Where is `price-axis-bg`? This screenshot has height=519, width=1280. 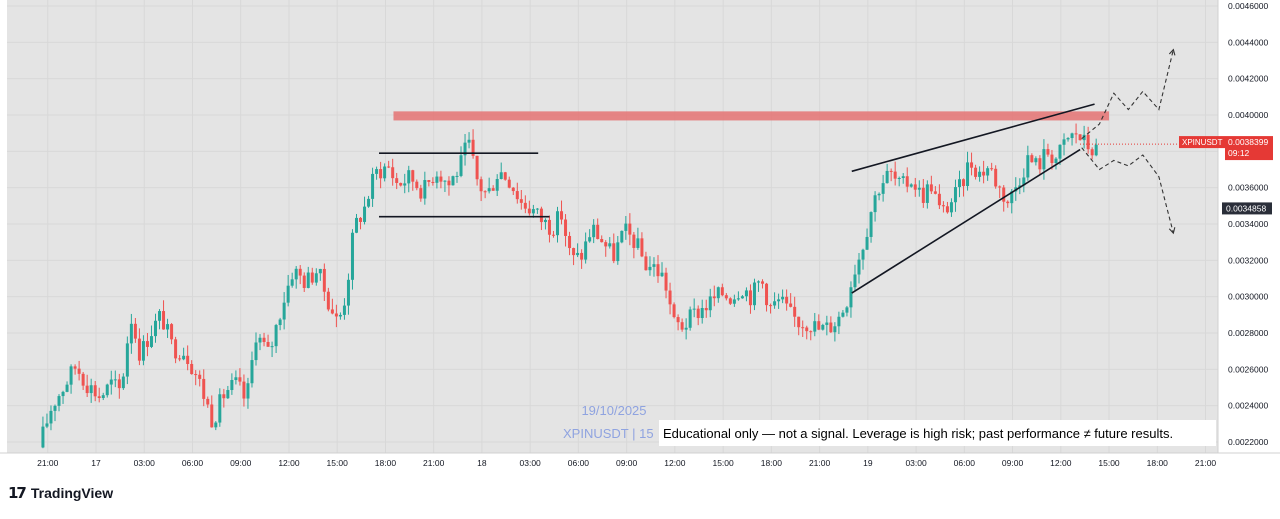
price-axis-bg is located at coordinates (1249, 226).